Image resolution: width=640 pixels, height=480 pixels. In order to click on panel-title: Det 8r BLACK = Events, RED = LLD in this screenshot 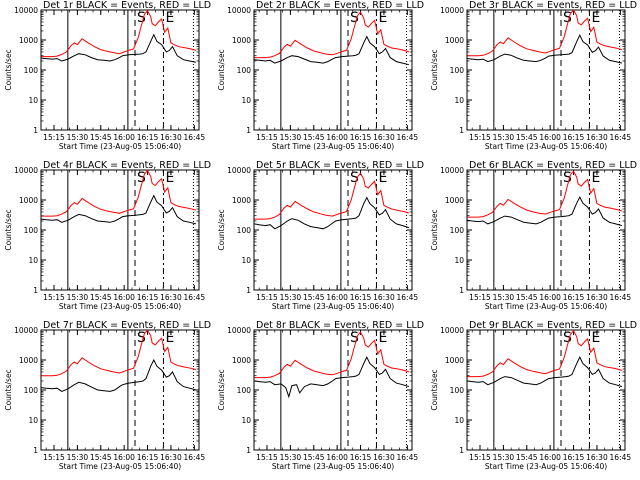, I will do `click(340, 325)`.